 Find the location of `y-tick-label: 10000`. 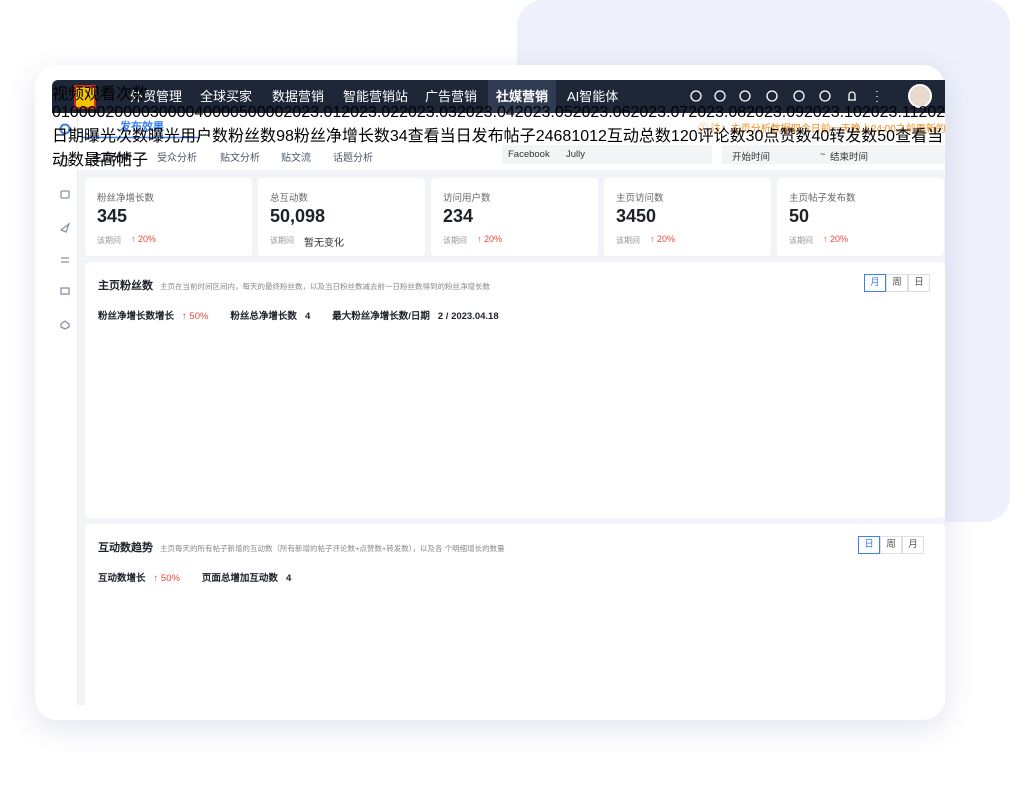

y-tick-label: 10000 is located at coordinates (83, 112).